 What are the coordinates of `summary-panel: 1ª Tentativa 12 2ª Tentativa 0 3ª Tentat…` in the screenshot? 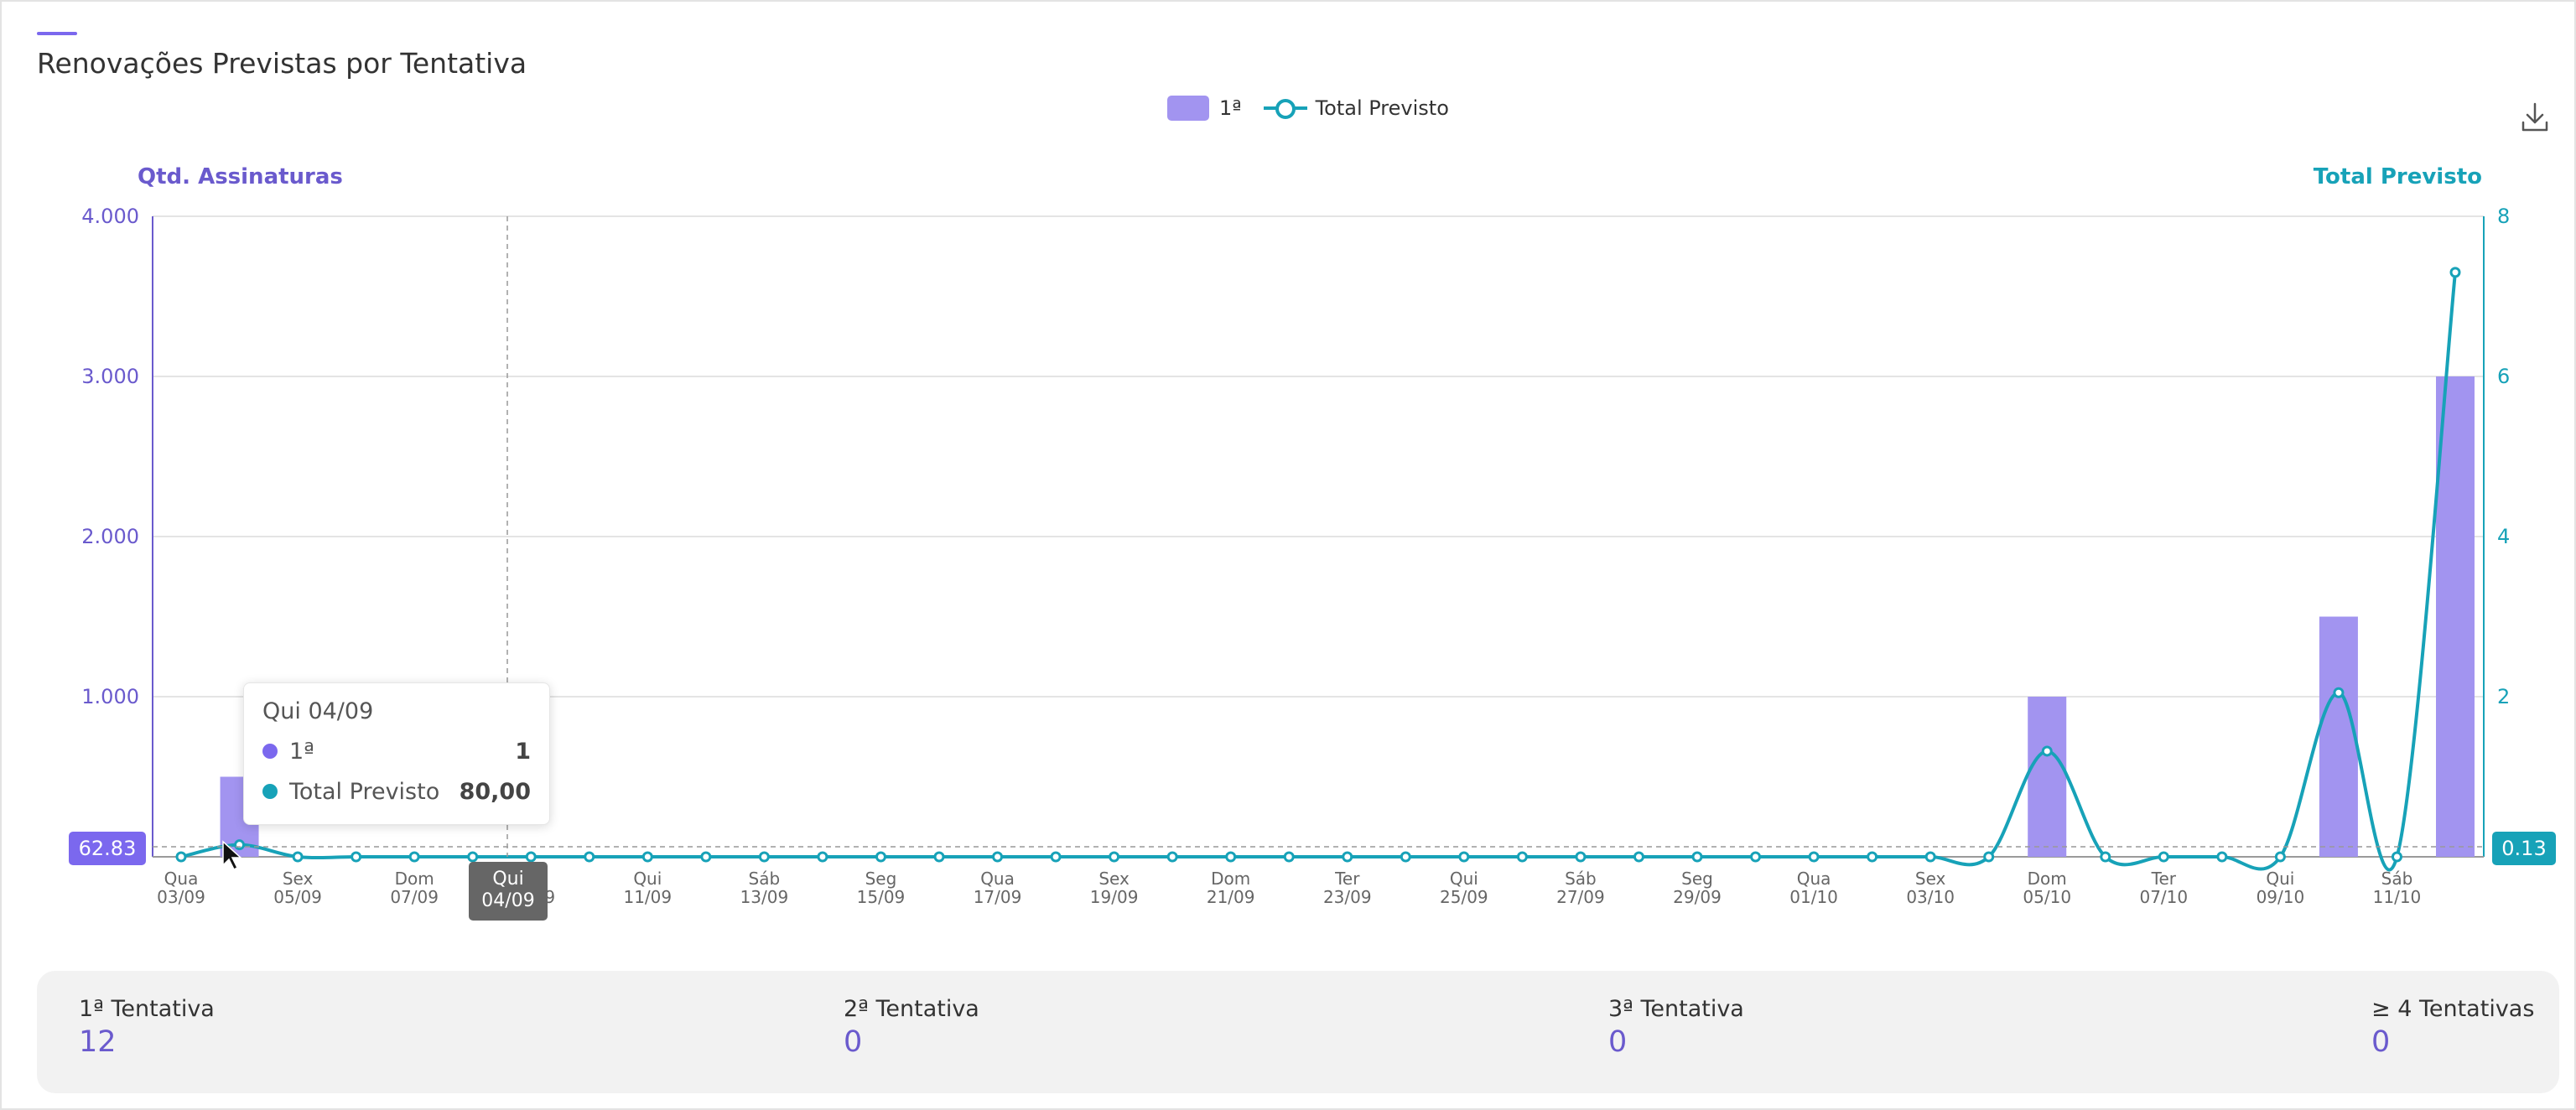 It's located at (1298, 1032).